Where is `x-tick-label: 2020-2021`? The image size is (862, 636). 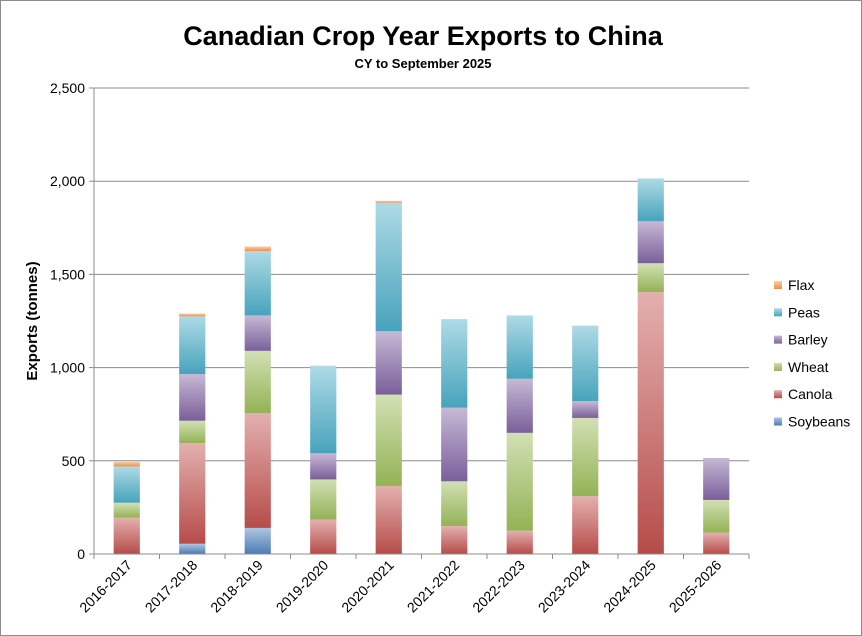
x-tick-label: 2020-2021 is located at coordinates (367, 586).